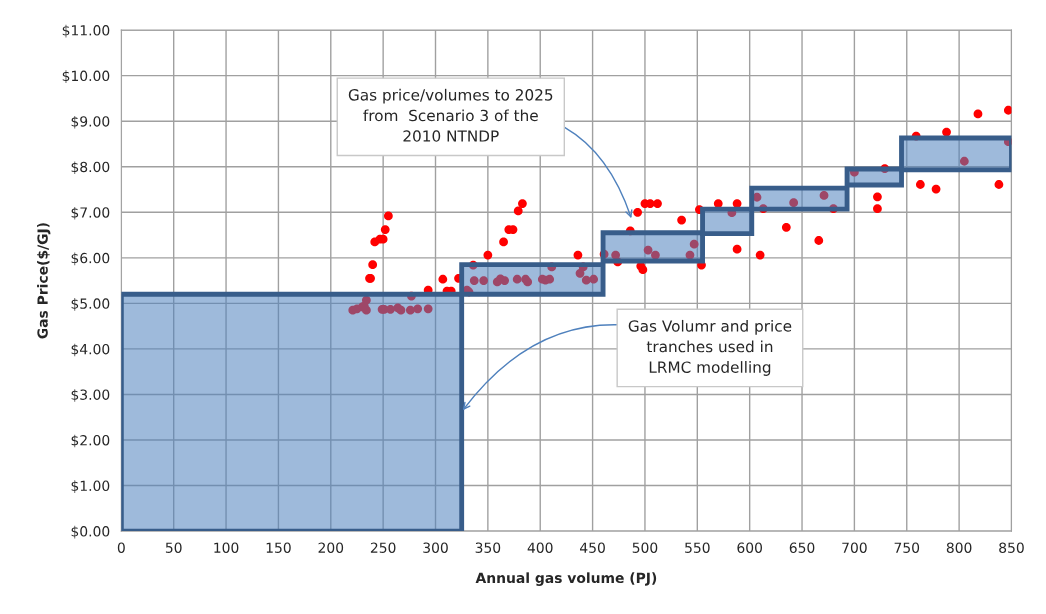 This screenshot has width=1046, height=614. Describe the element at coordinates (90, 486) in the screenshot. I see `y-tick-label: $1.00` at that location.